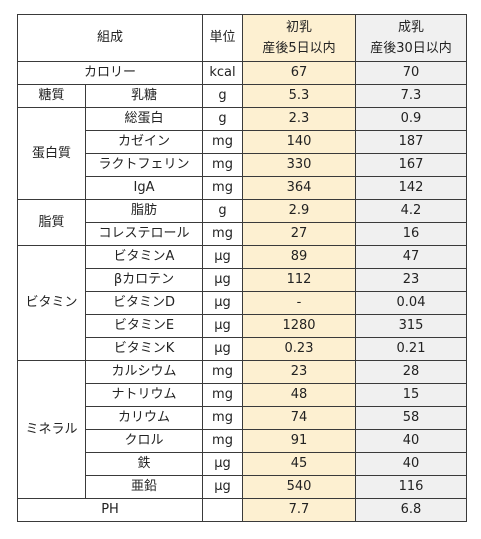 This screenshot has width=481, height=539. Describe the element at coordinates (411, 372) in the screenshot. I see `mature-milk-value: 28` at that location.